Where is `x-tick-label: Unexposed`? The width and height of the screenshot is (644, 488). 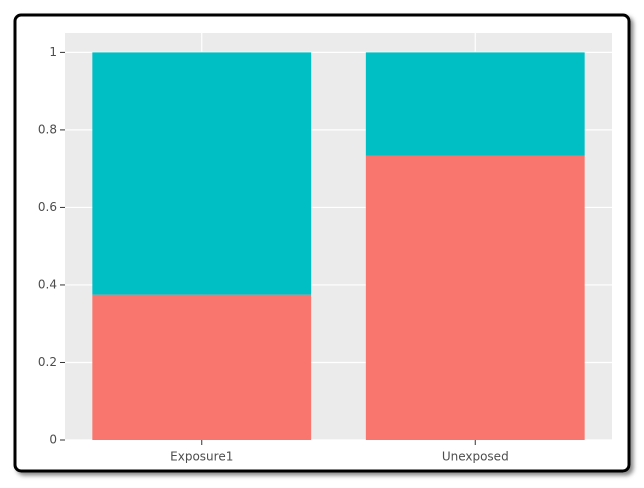
x-tick-label: Unexposed is located at coordinates (475, 457).